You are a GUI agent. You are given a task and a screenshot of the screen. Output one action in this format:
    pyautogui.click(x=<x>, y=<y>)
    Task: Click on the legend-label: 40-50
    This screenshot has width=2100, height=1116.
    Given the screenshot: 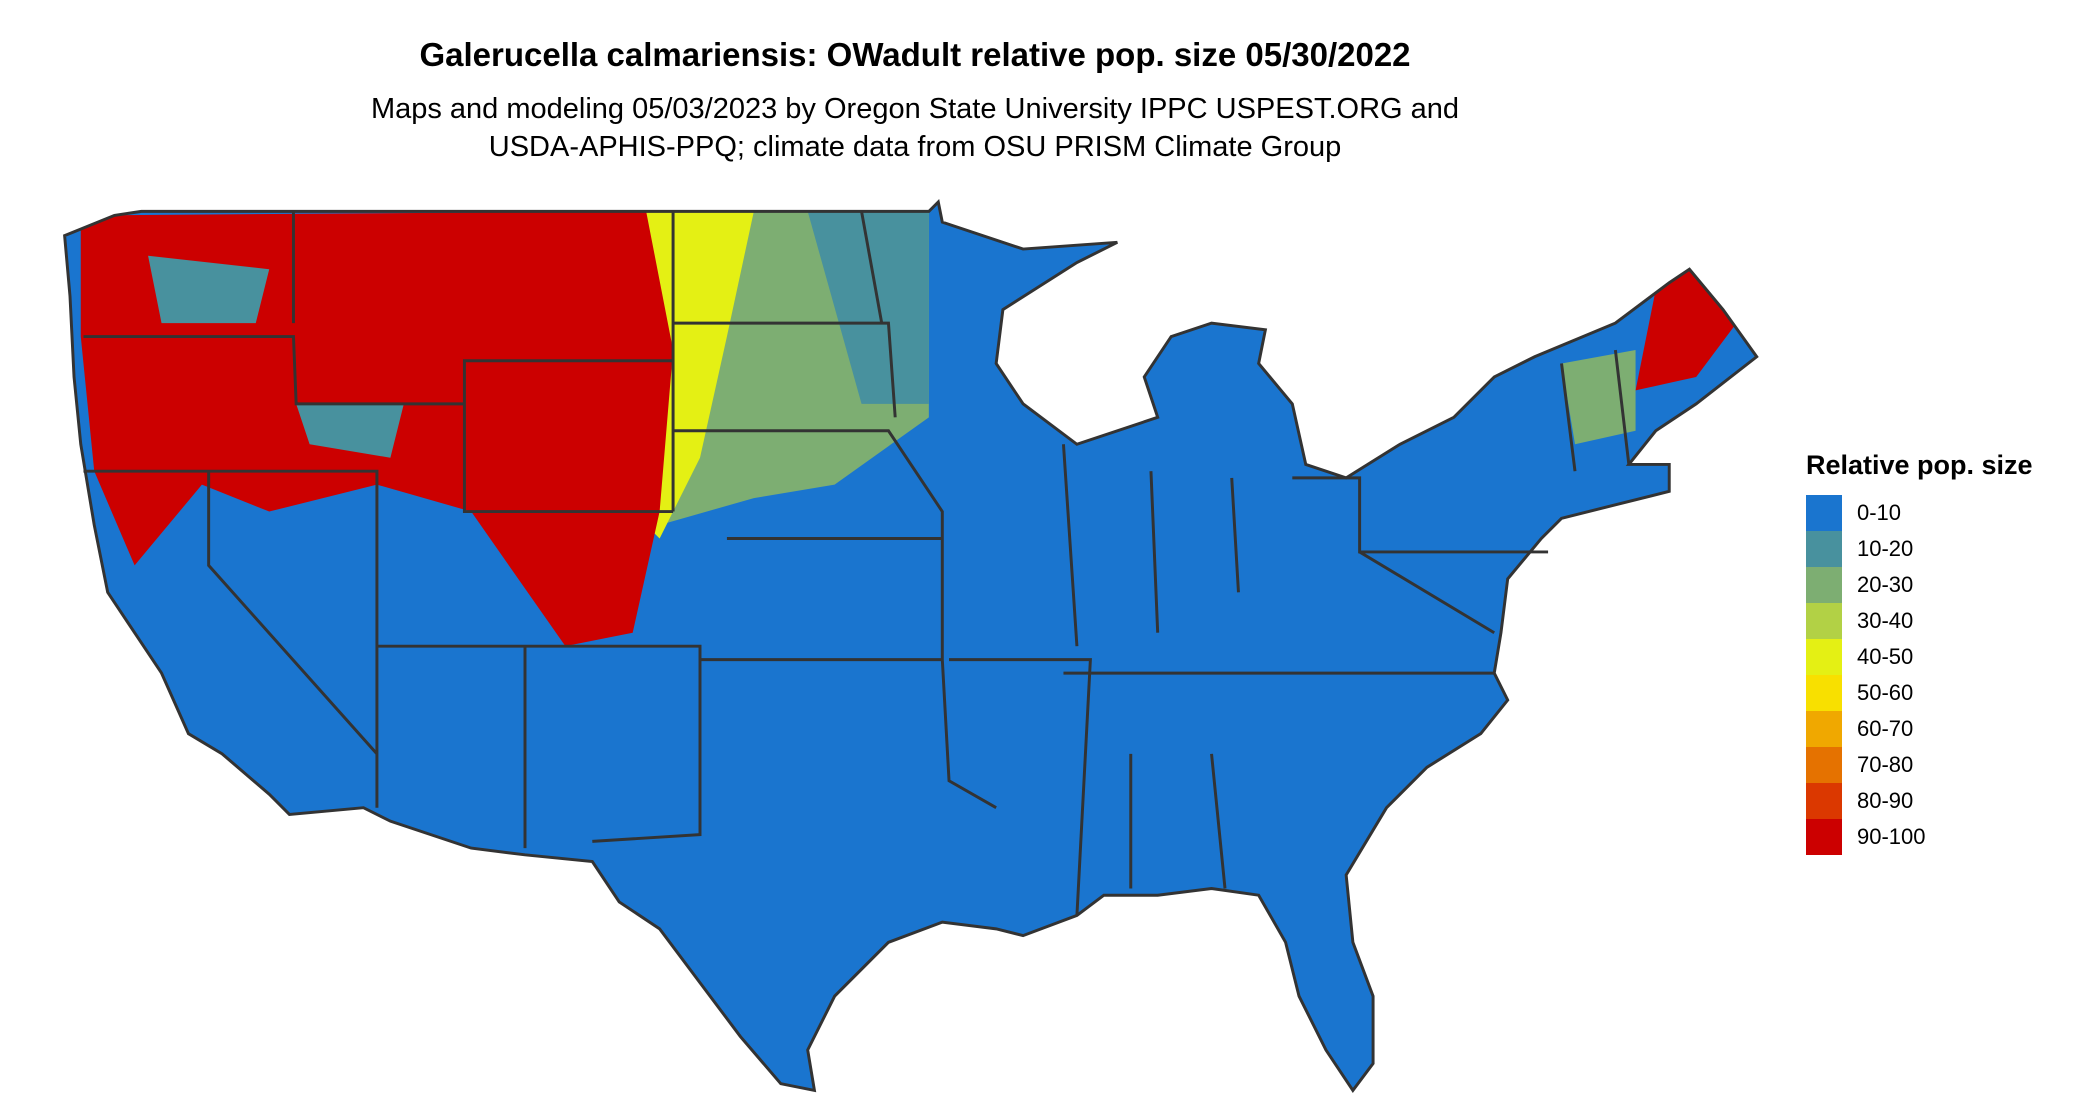 What is the action you would take?
    pyautogui.click(x=1885, y=656)
    